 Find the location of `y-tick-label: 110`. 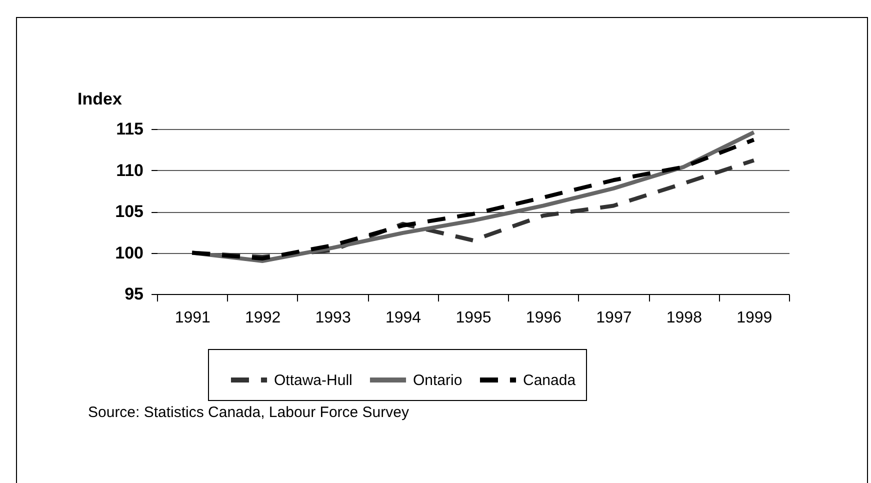

y-tick-label: 110 is located at coordinates (130, 170).